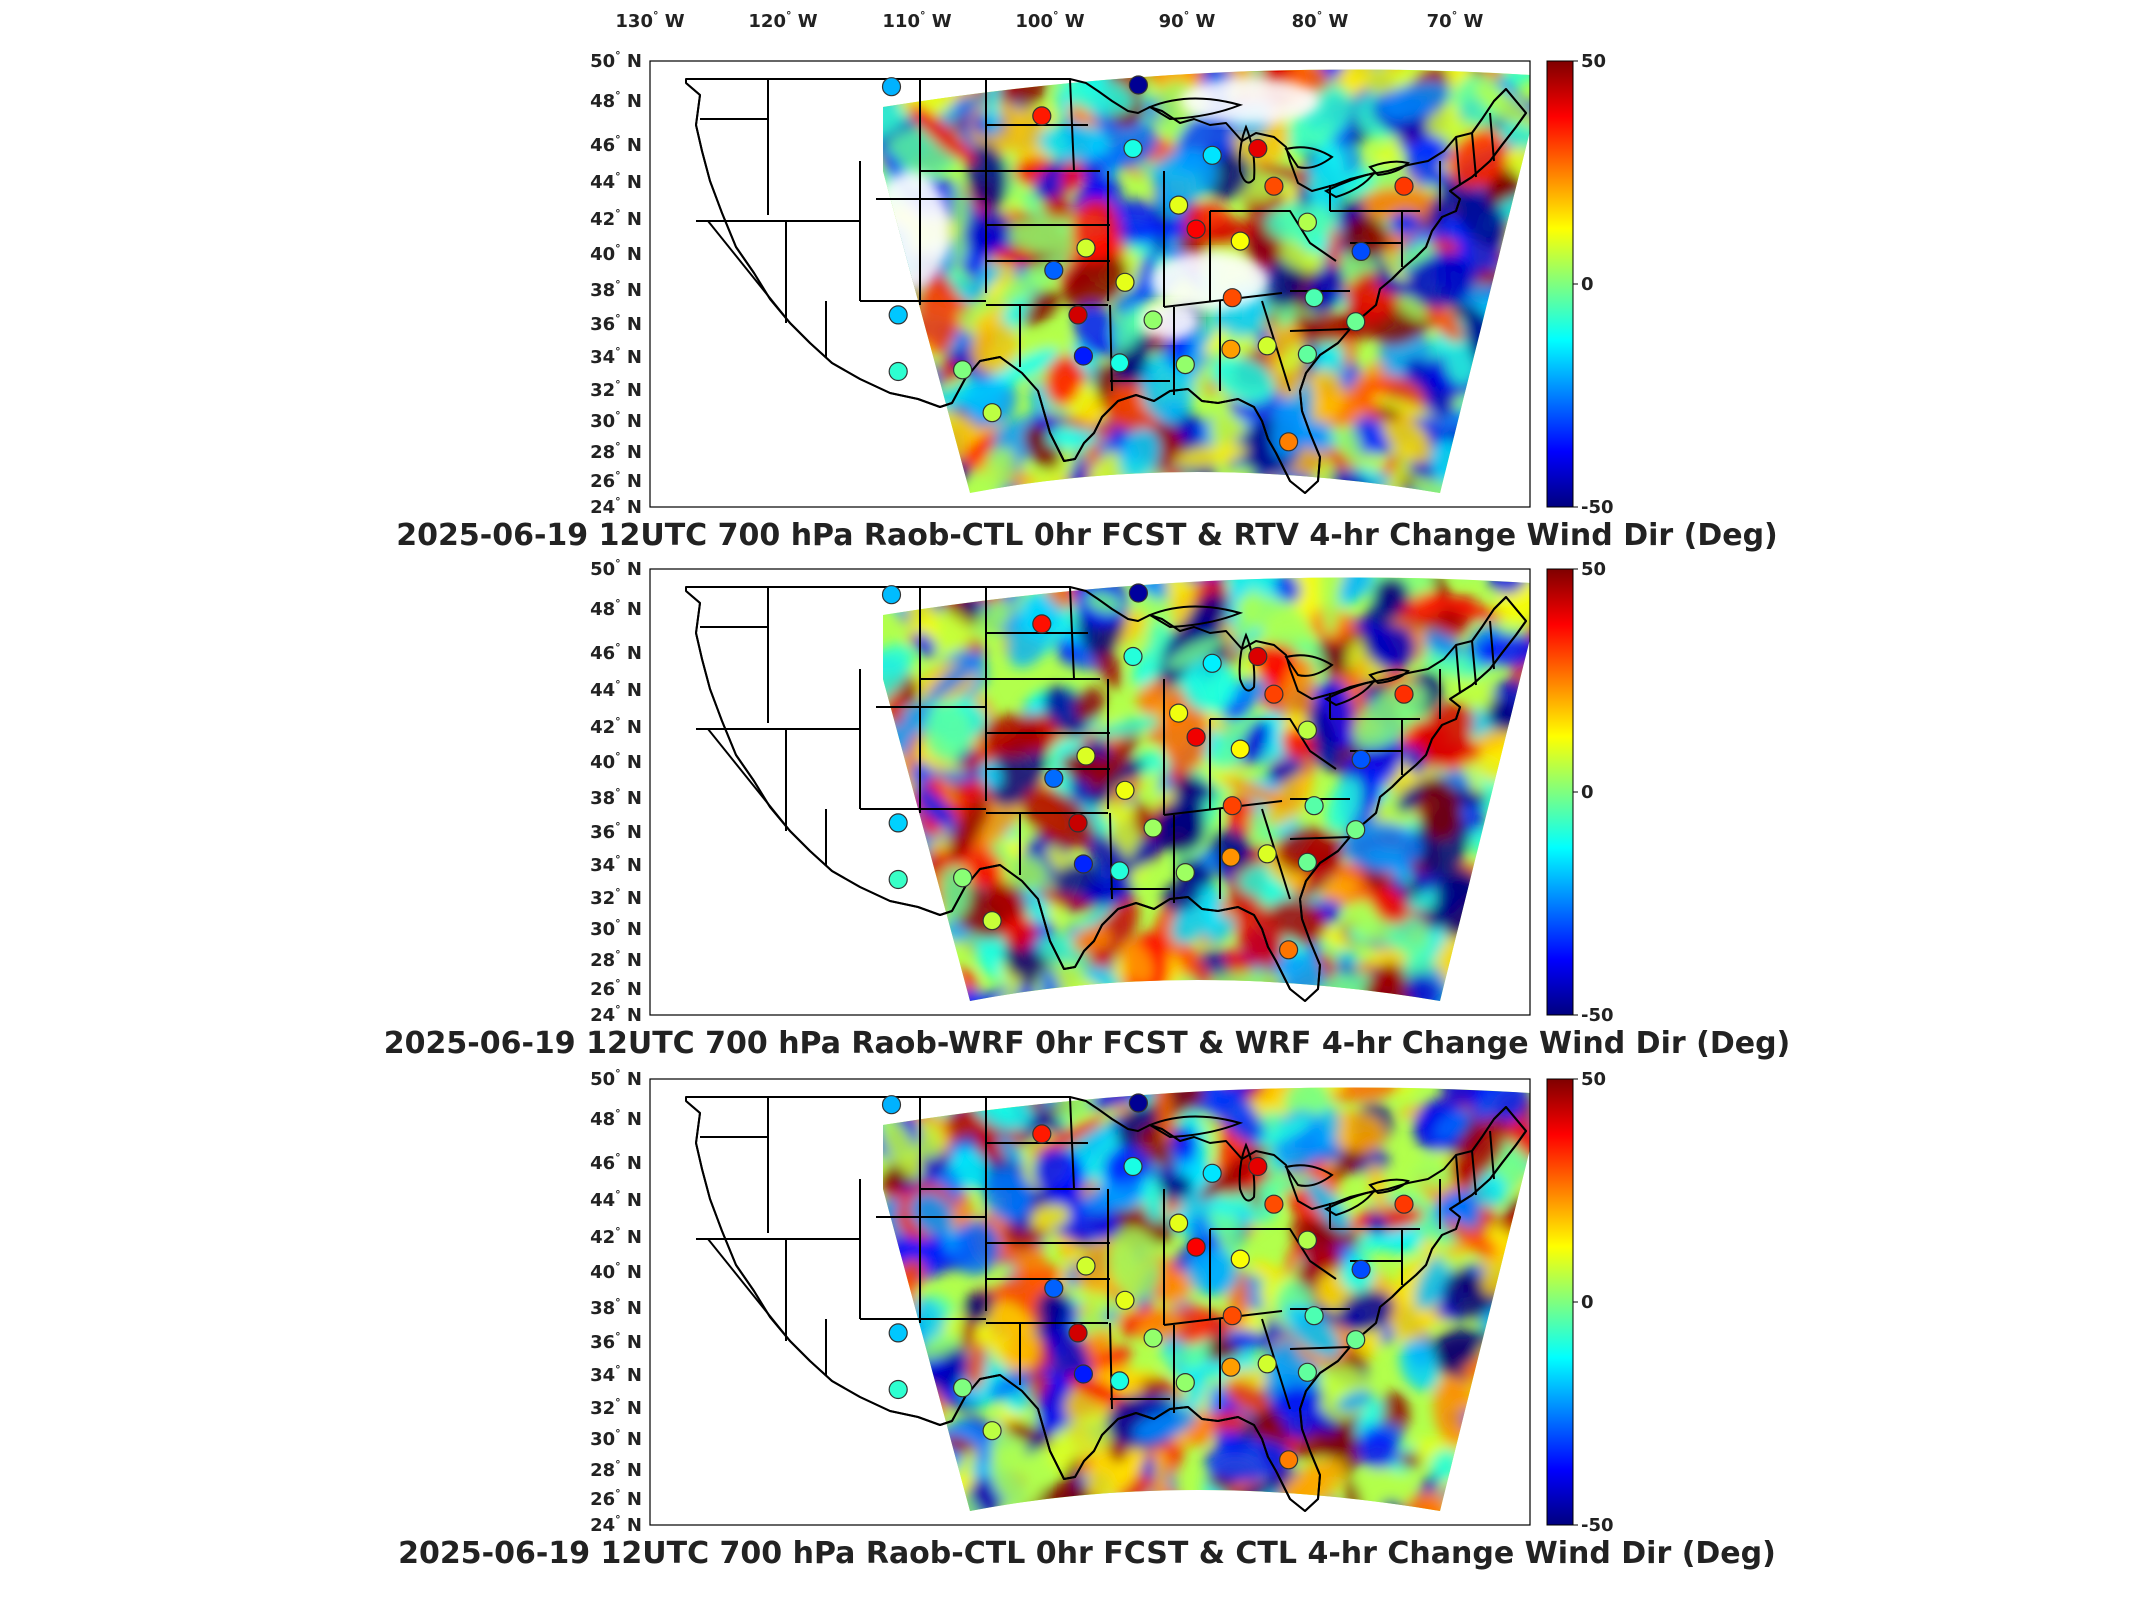  What do you see at coordinates (1560, 1302) in the screenshot?
I see `colorbar-gradient` at bounding box center [1560, 1302].